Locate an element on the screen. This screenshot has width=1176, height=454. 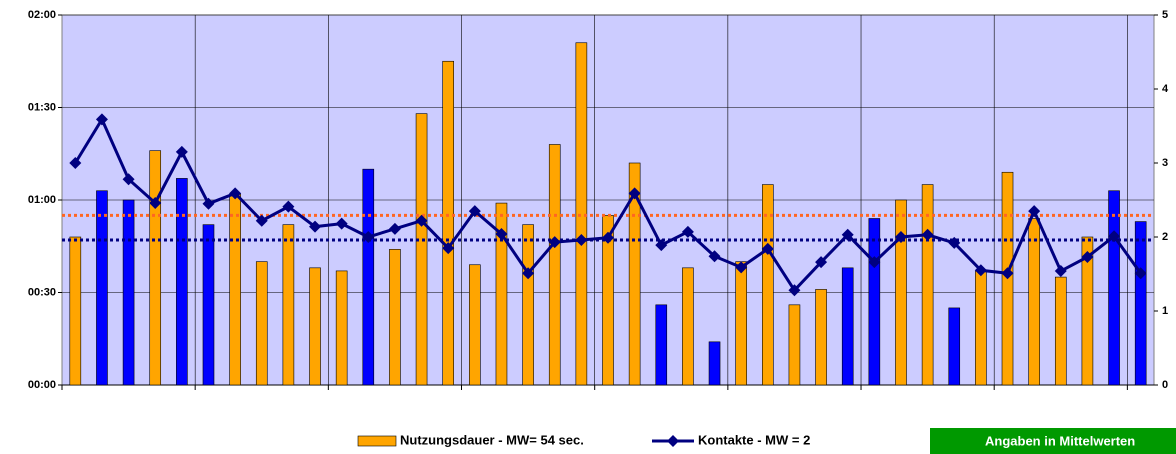
y2-tick-label: 1 is located at coordinates (1165, 311).